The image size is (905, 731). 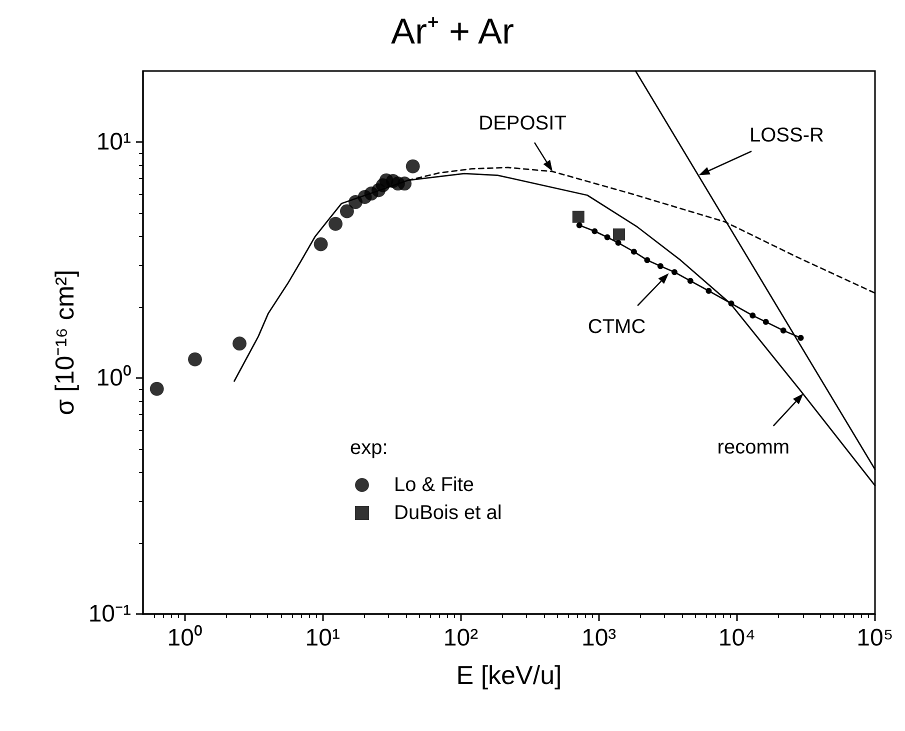 What do you see at coordinates (737, 638) in the screenshot?
I see `x-tick-label: 10⁴` at bounding box center [737, 638].